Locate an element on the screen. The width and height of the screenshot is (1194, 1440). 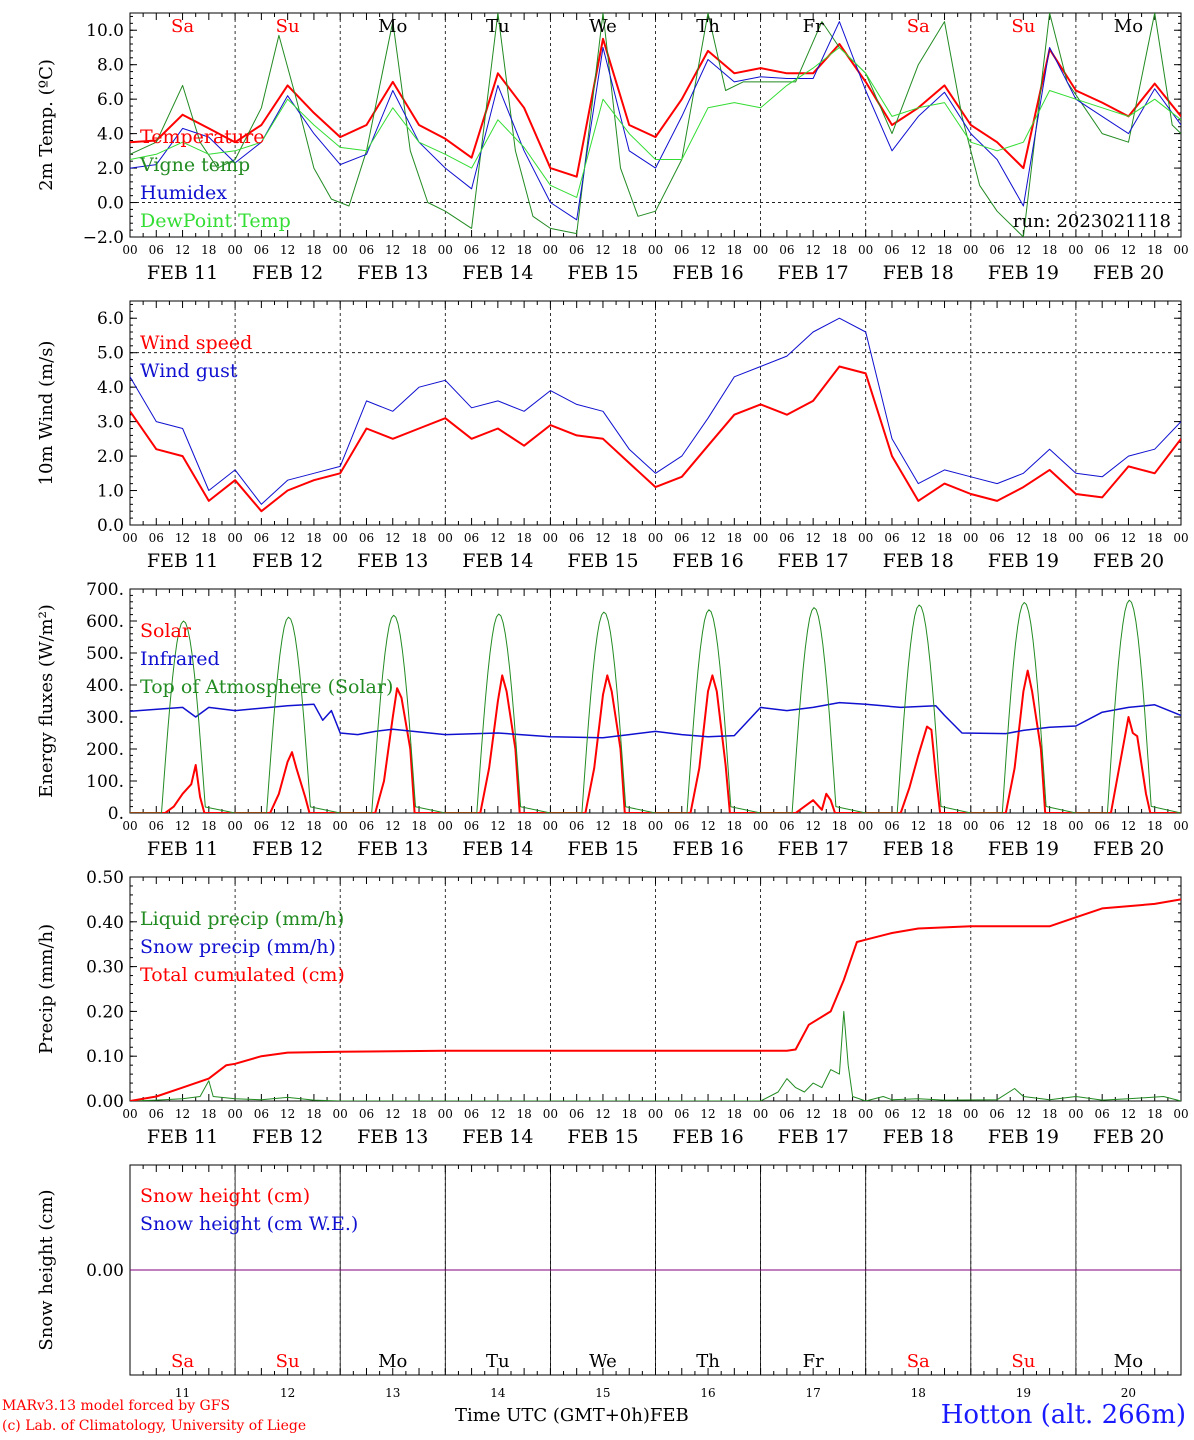
y-tick-label: 100. is located at coordinates (105, 782).